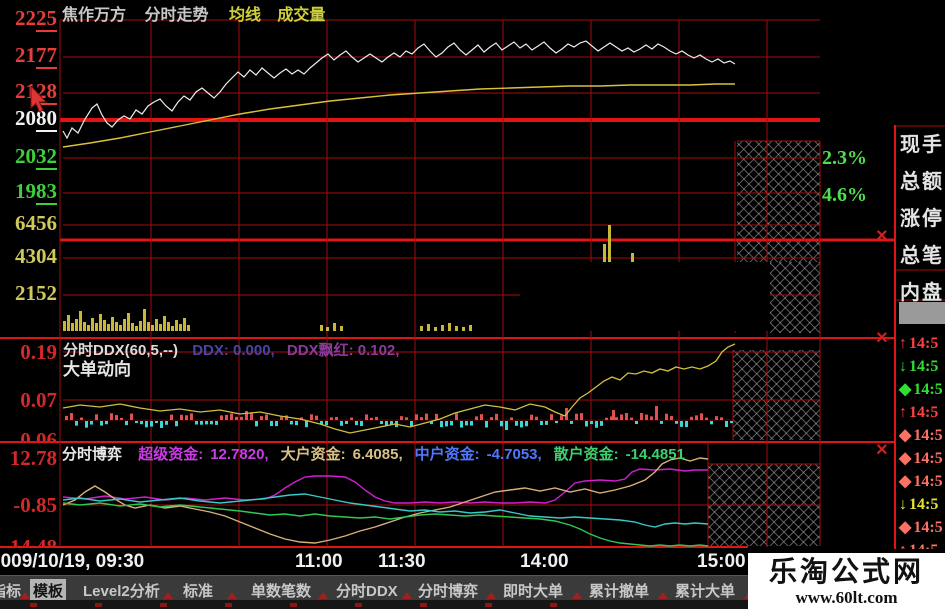 The width and height of the screenshot is (945, 609). I want to click on toolbar-tab: 分时博弈, so click(448, 591).